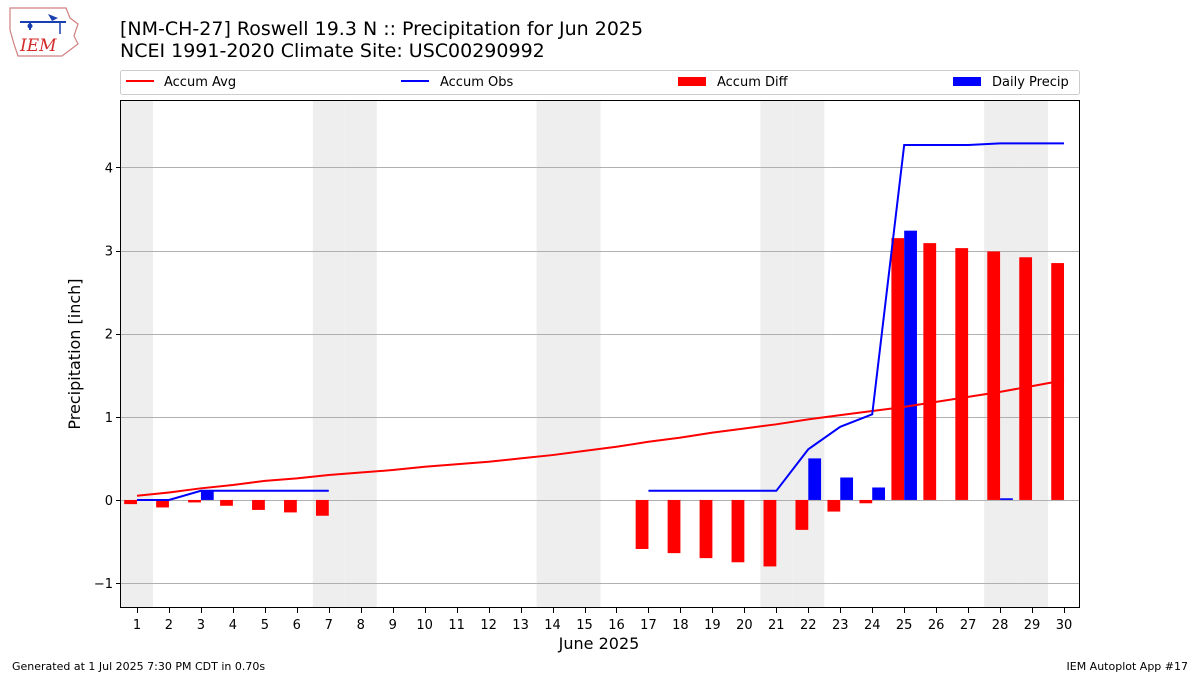 The image size is (1200, 675). Describe the element at coordinates (616, 625) in the screenshot. I see `x-tick-label: 16` at that location.